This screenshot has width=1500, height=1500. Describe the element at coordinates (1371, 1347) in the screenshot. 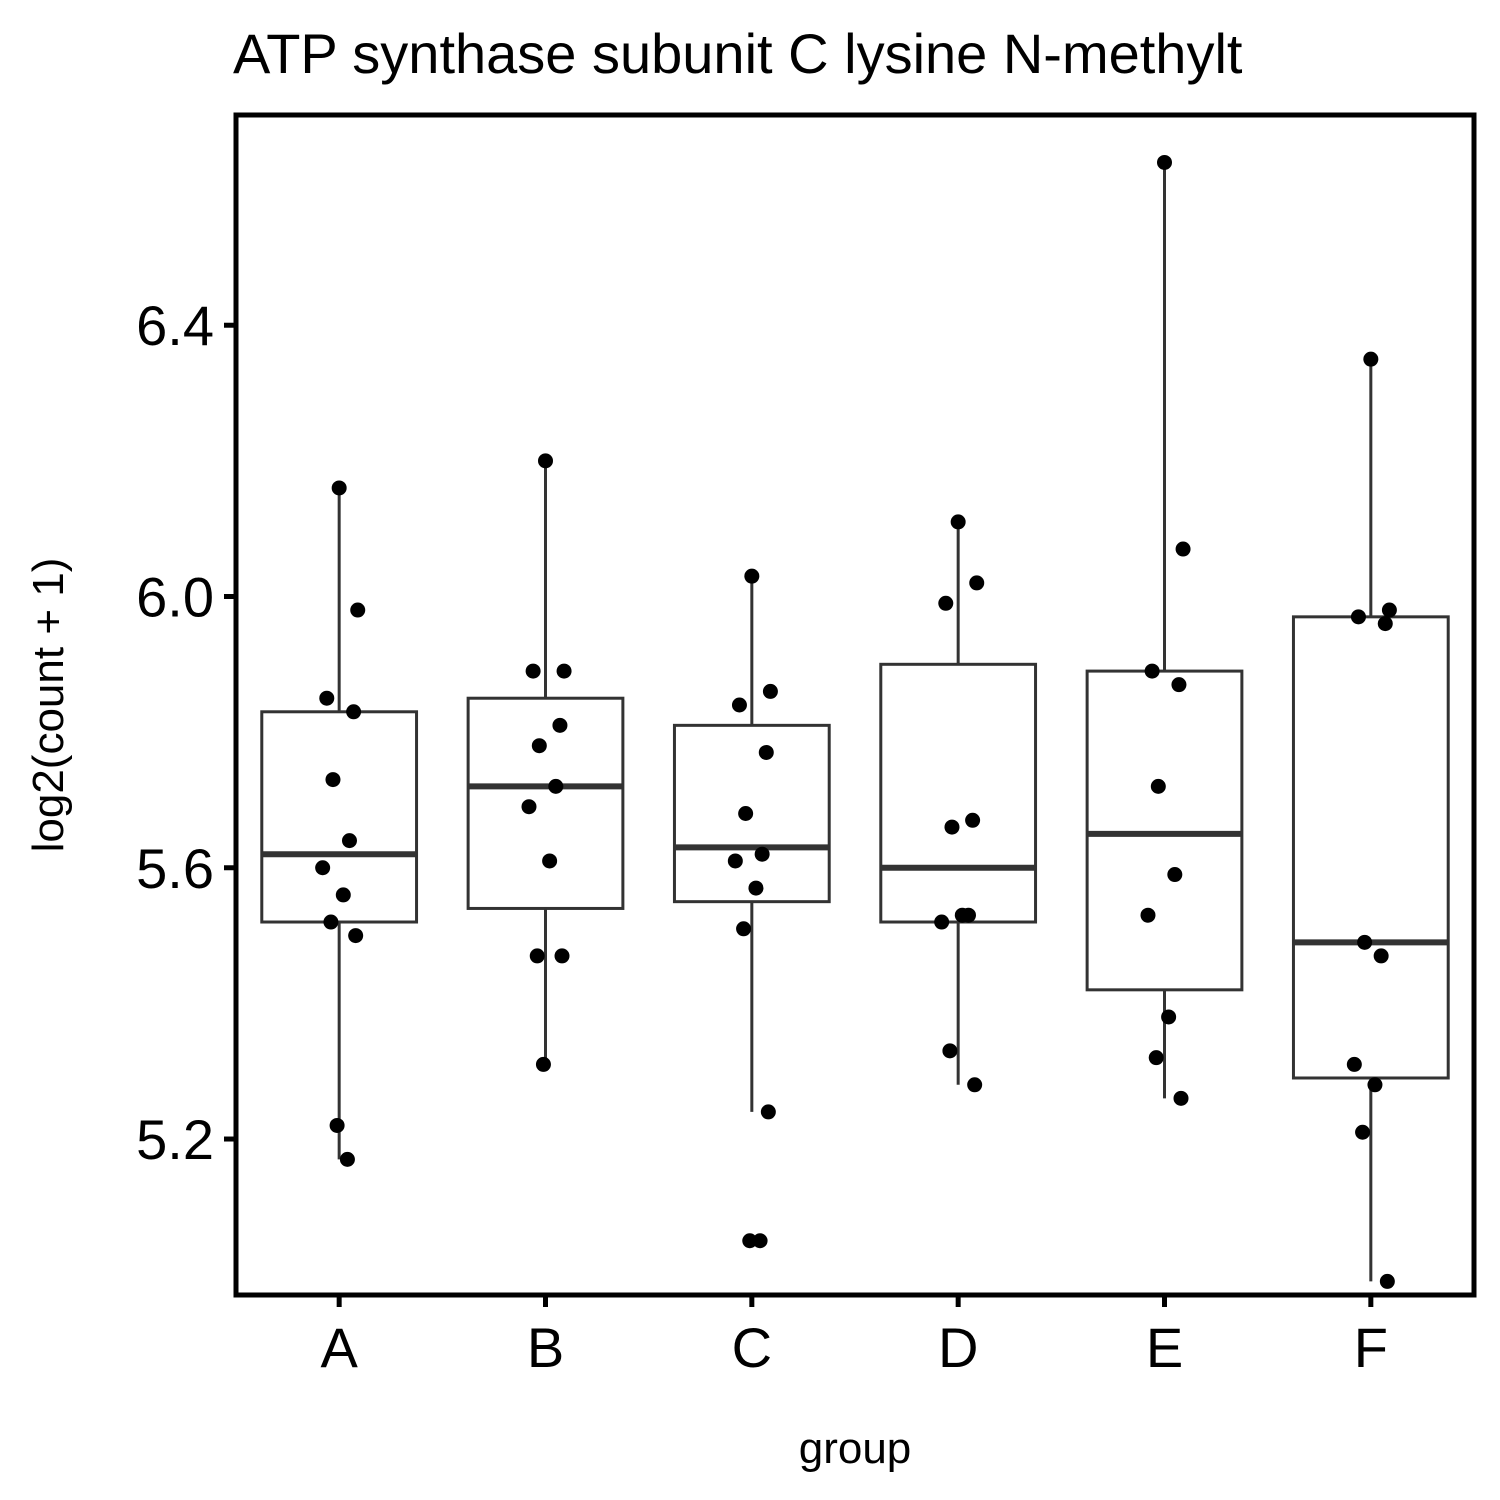

I see `x-tick-label: F` at that location.